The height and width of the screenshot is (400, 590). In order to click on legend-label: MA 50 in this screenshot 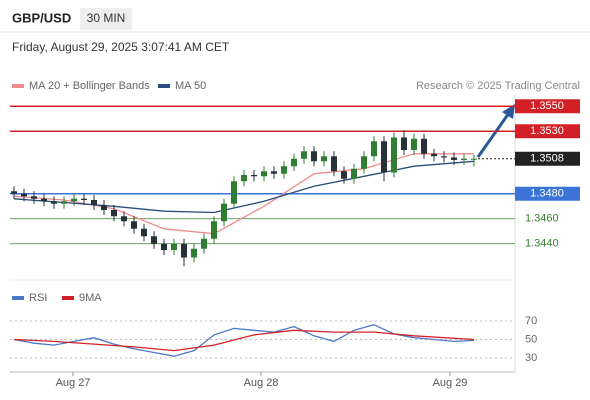, I will do `click(190, 86)`.